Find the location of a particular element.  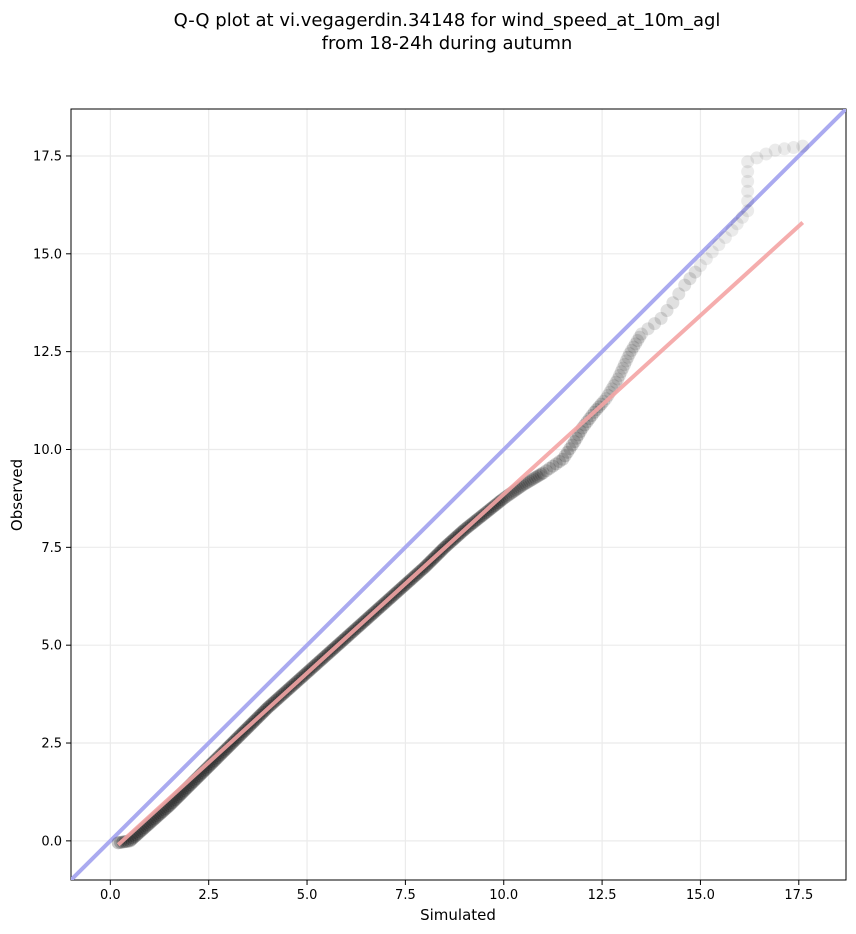

y-tick-label: 12.5 is located at coordinates (47, 352).